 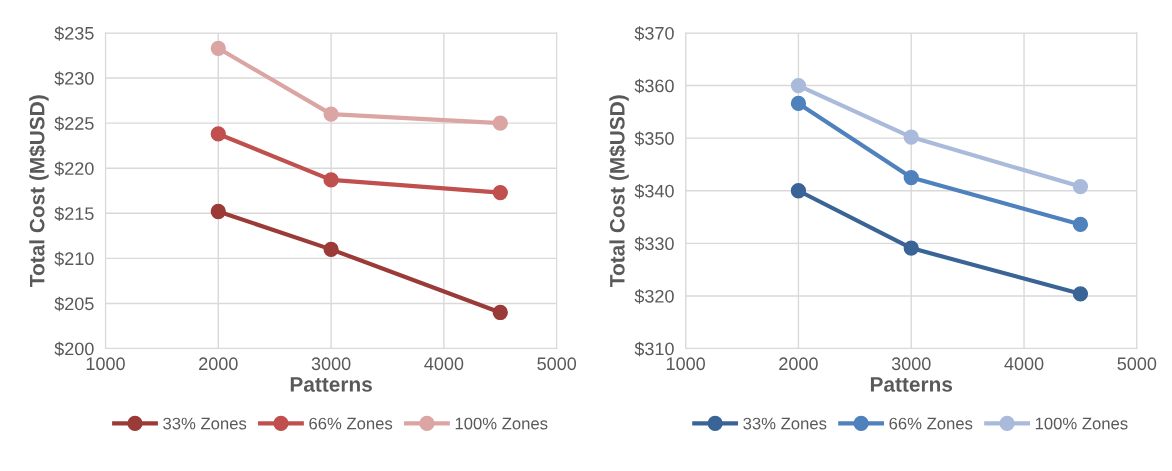 I want to click on y-tick-label: $225, so click(x=74, y=123).